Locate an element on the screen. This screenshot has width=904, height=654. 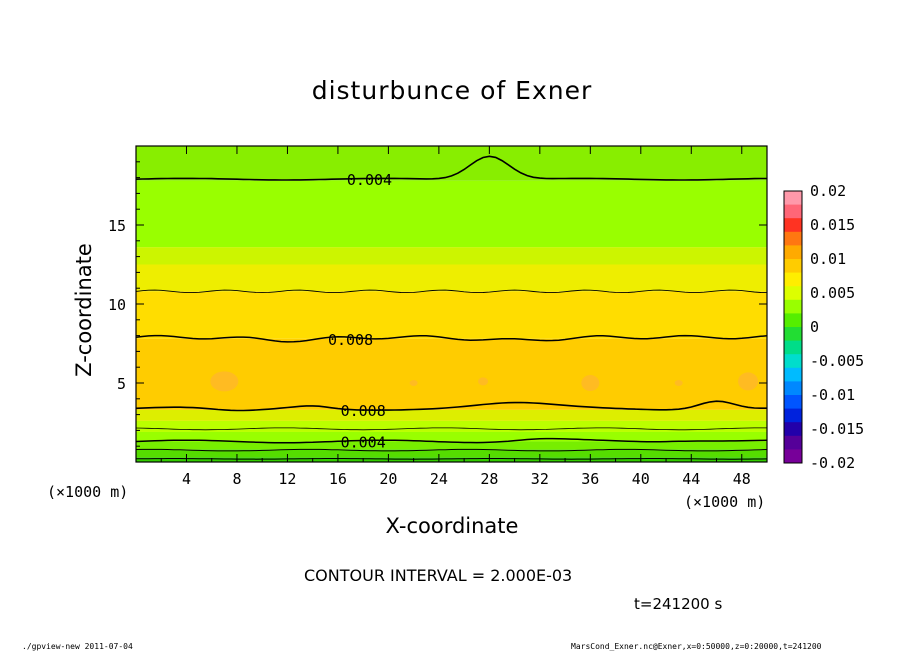
x-tick-label-10: 44 is located at coordinates (691, 479).